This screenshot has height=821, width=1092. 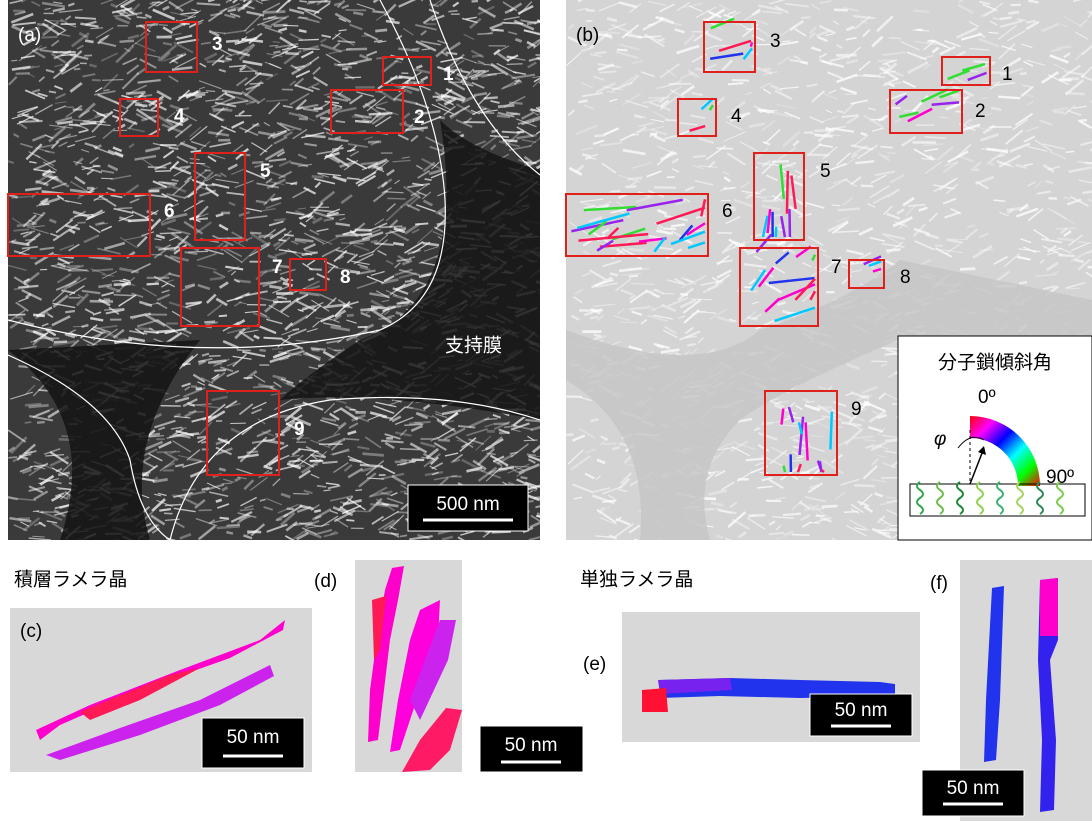 I want to click on panel-label: (a), so click(x=29, y=35).